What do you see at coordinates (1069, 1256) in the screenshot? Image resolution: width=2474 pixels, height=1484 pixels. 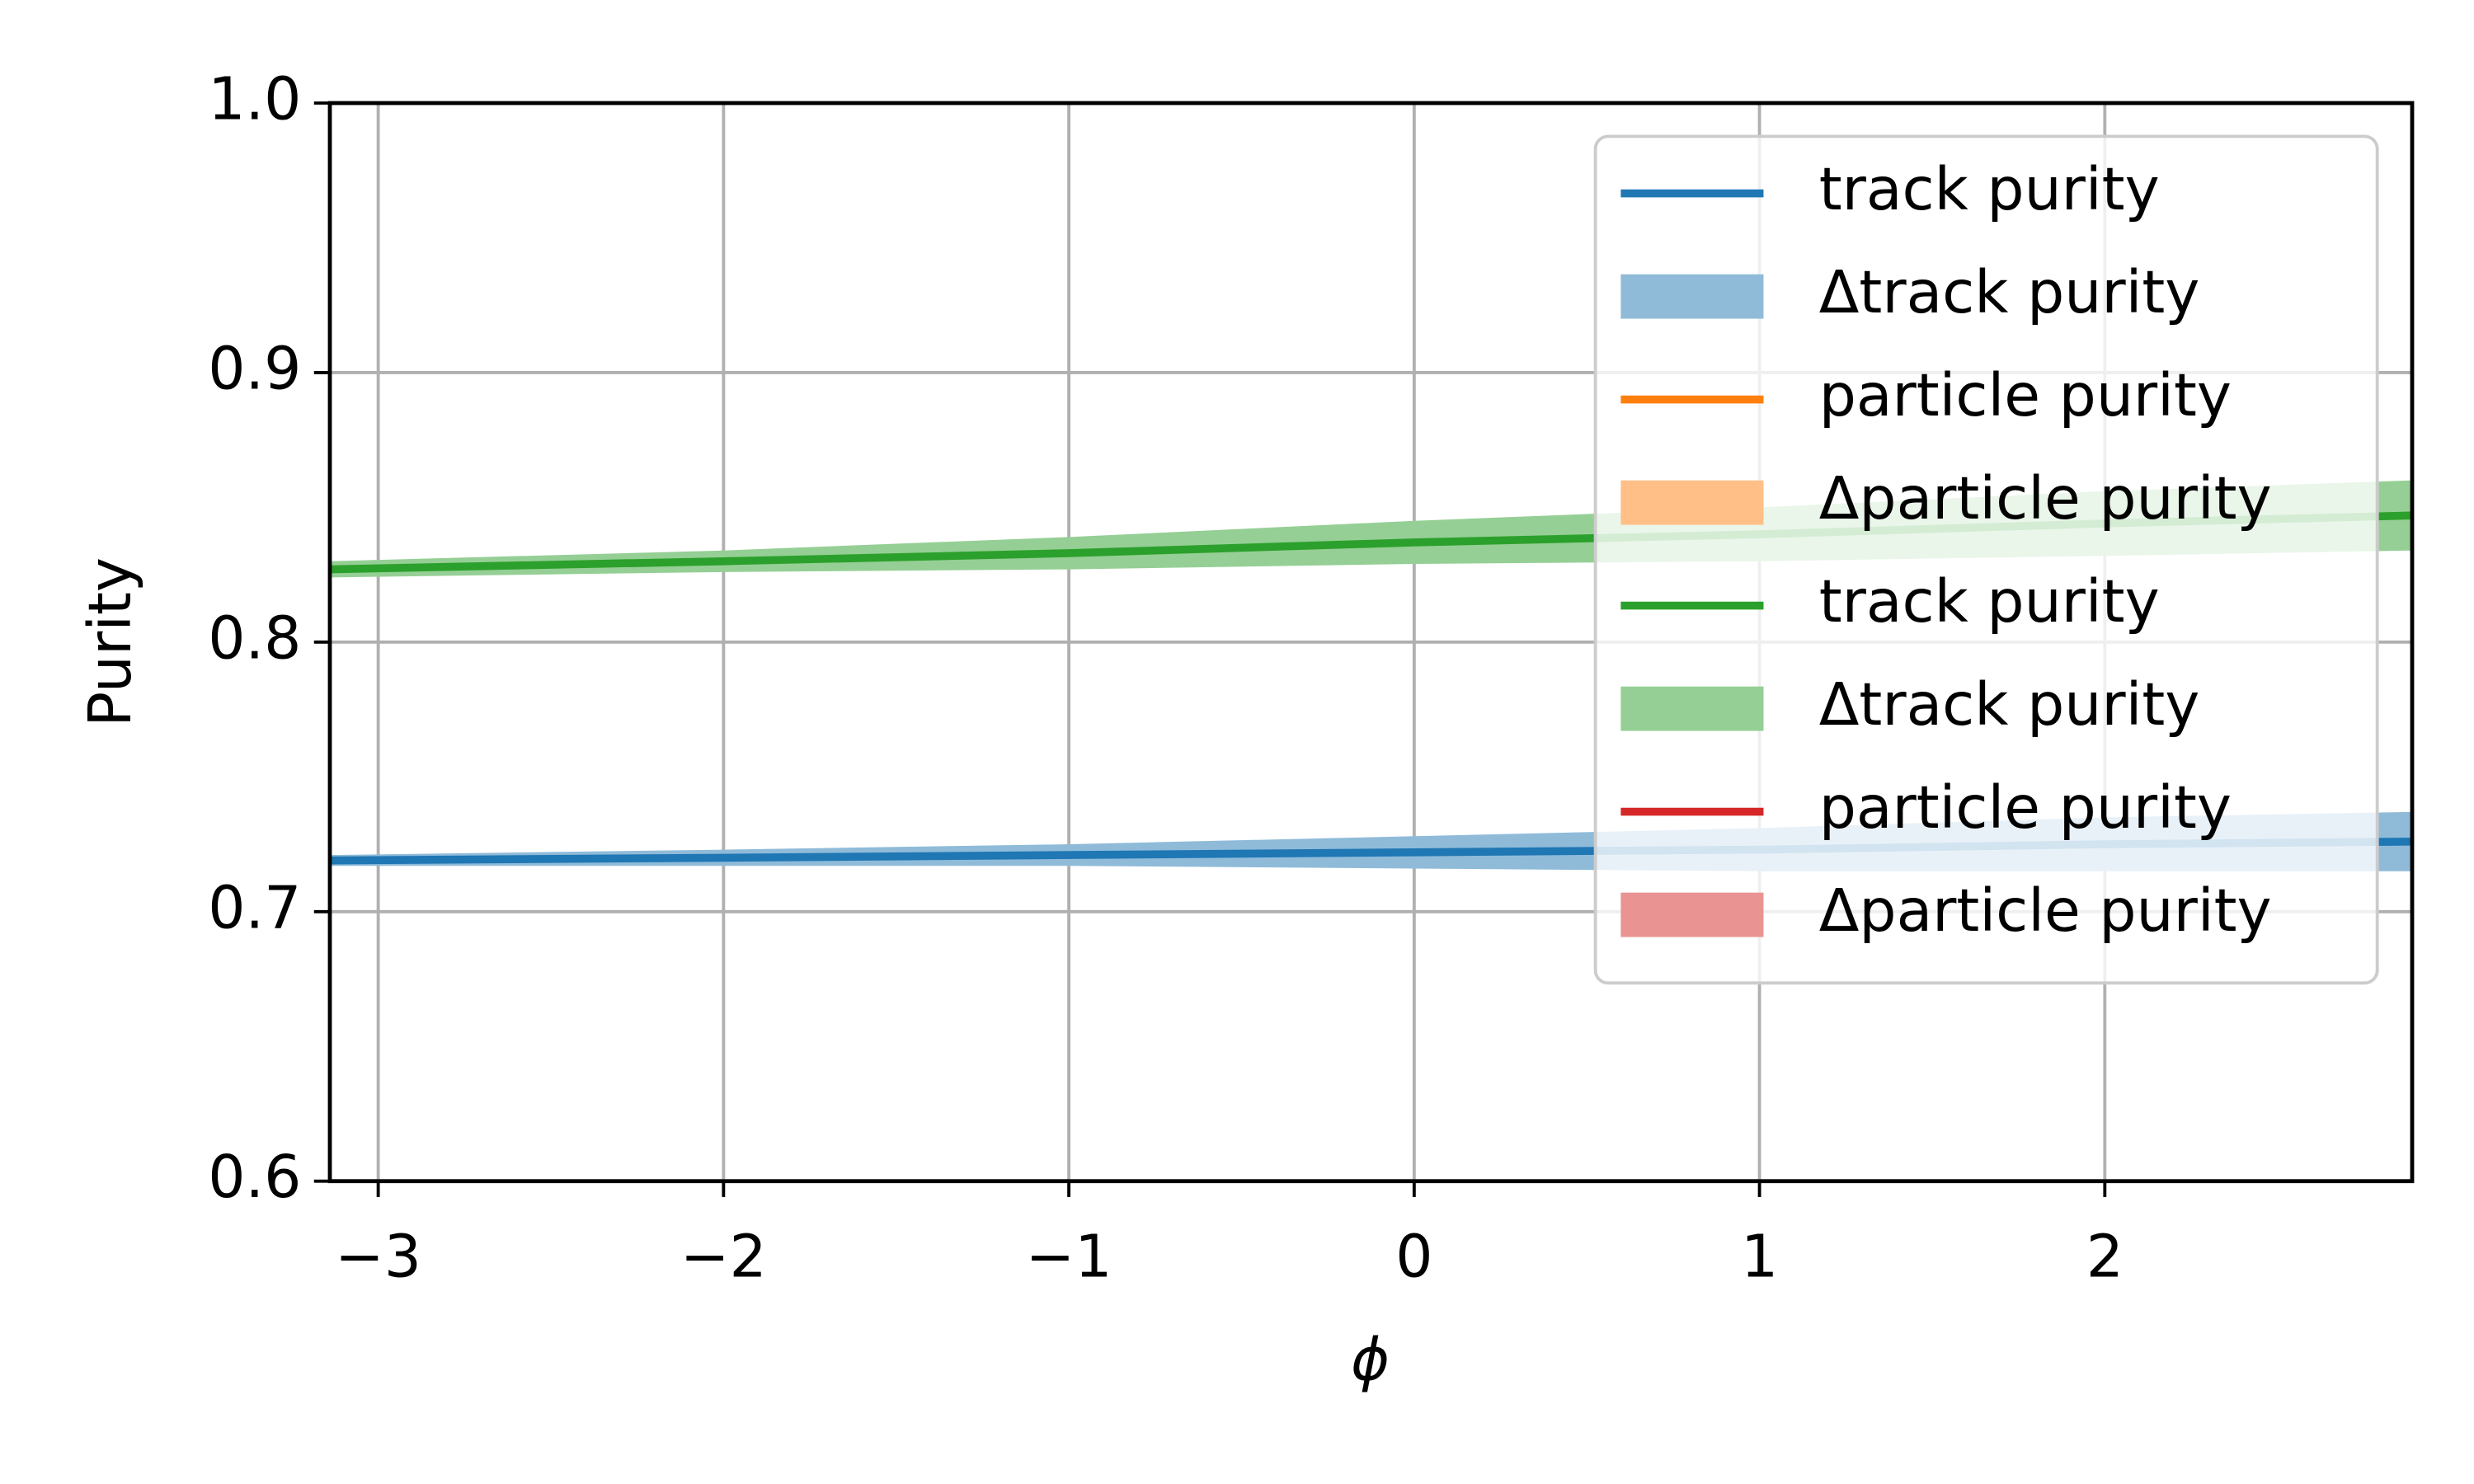 I see `x-tick-label: −1` at bounding box center [1069, 1256].